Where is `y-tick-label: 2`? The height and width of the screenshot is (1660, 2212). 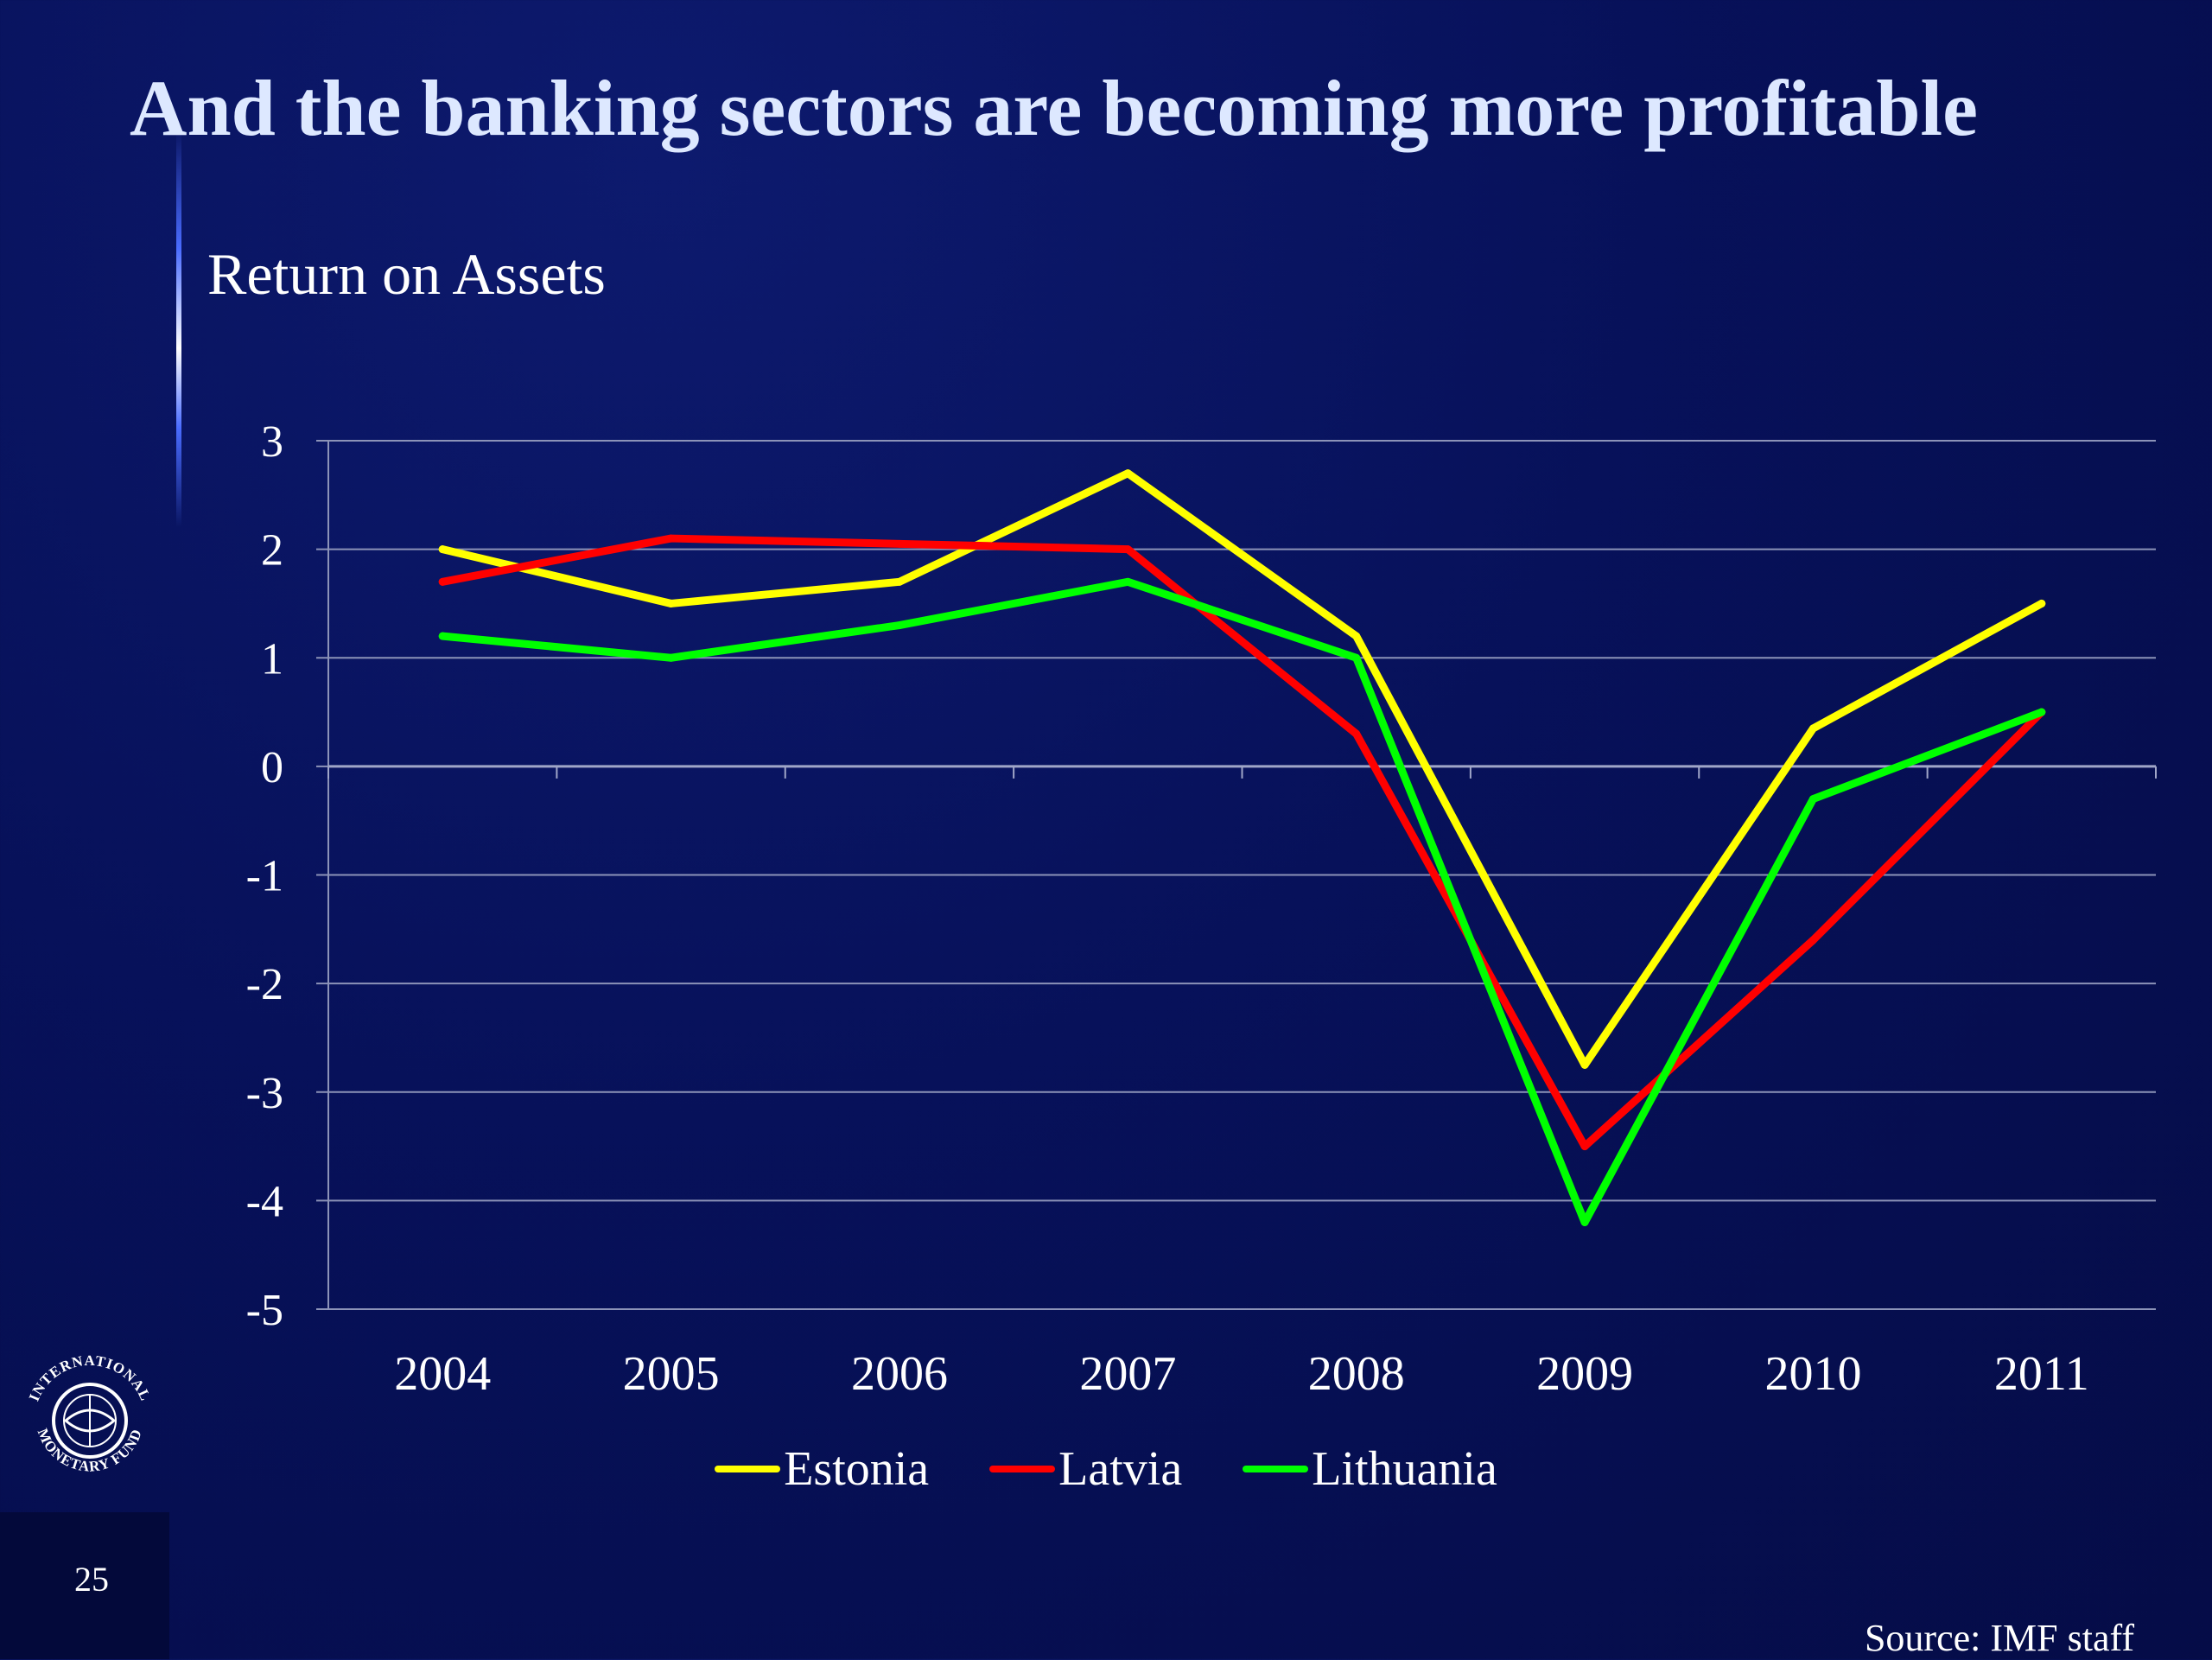
y-tick-label: 2 is located at coordinates (272, 551).